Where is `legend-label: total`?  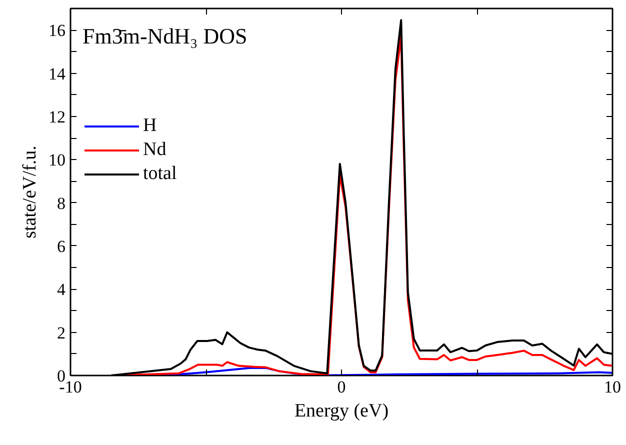
legend-label: total is located at coordinates (160, 174).